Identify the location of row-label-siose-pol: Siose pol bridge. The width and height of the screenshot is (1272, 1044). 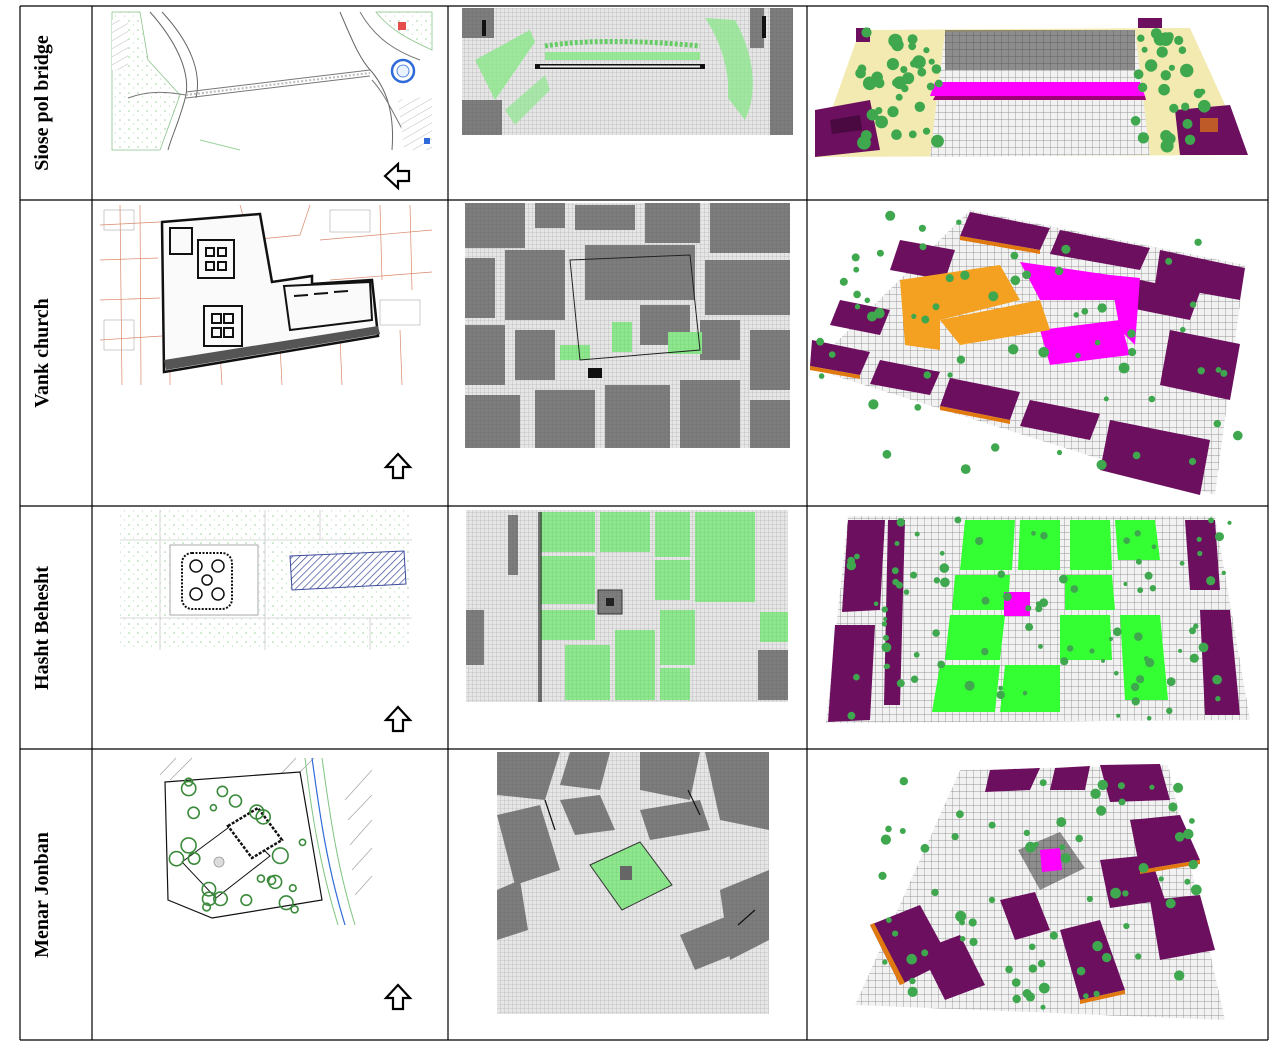
(42, 103).